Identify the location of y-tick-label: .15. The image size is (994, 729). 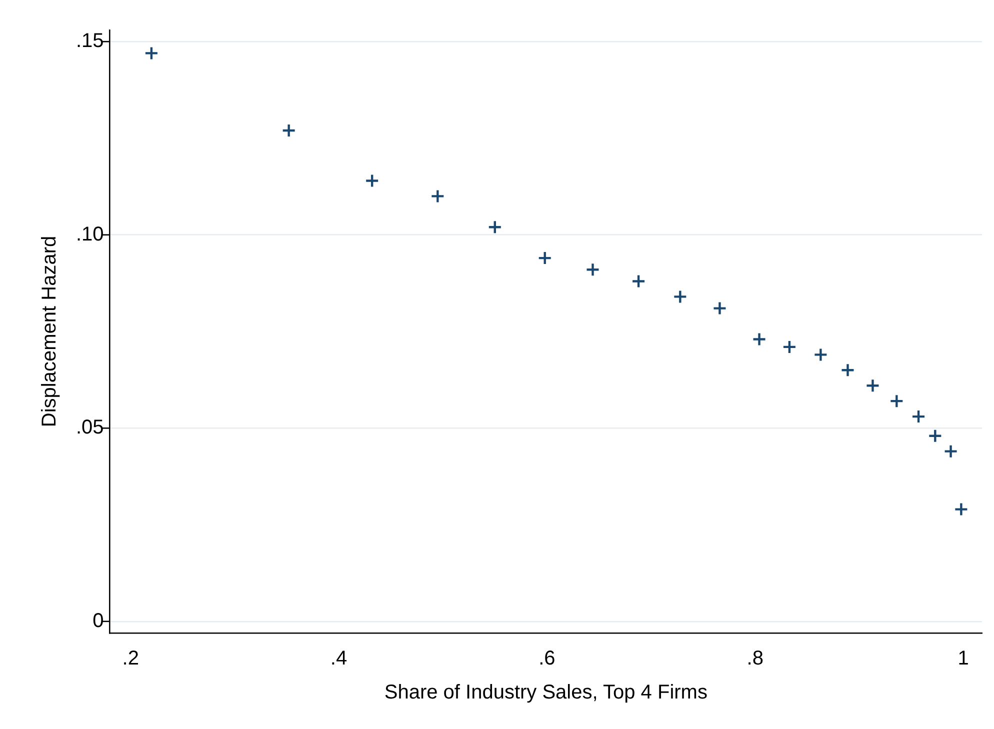
(90, 41).